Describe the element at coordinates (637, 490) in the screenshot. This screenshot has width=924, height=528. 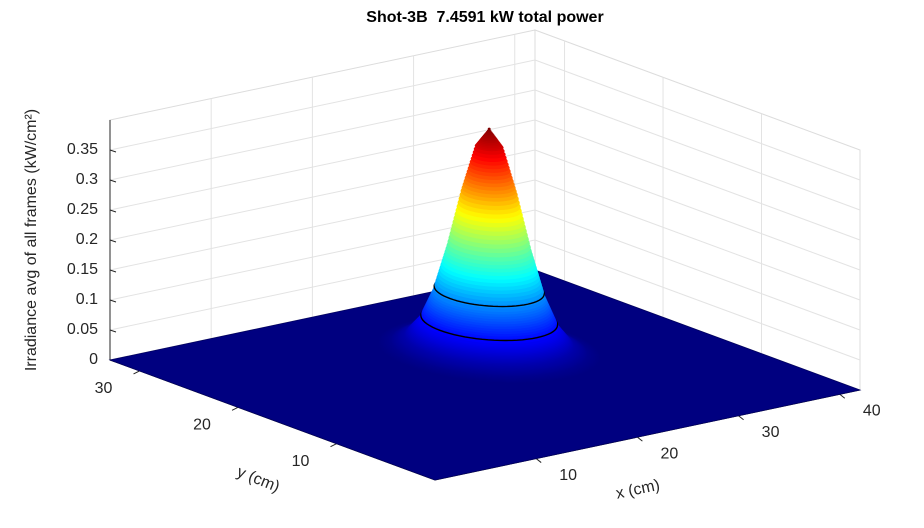
I see `x-axis-label: x (cm)` at that location.